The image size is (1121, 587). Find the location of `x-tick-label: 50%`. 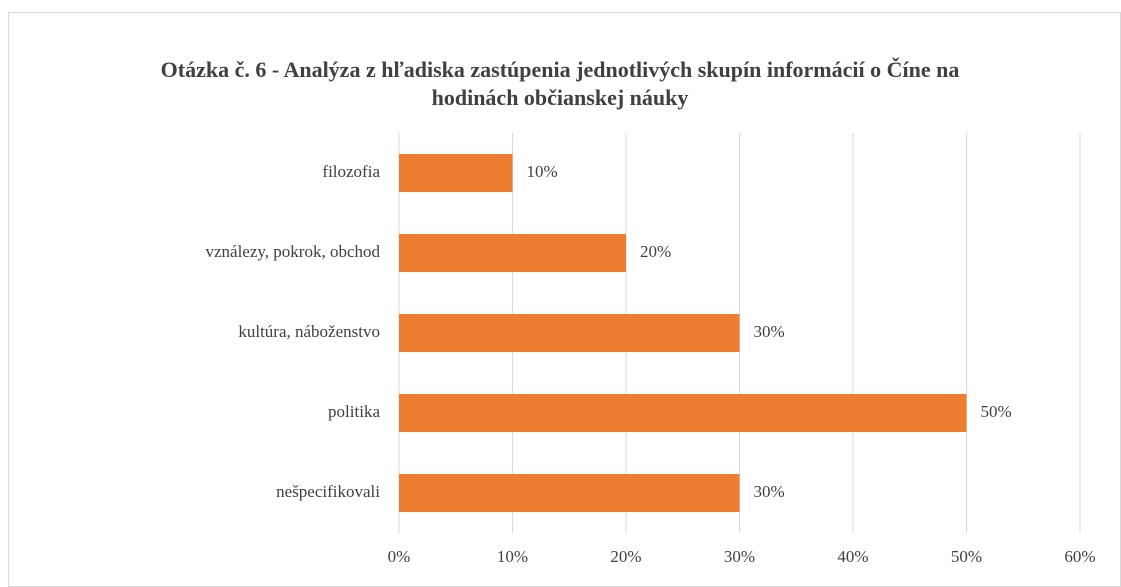

x-tick-label: 50% is located at coordinates (966, 556).